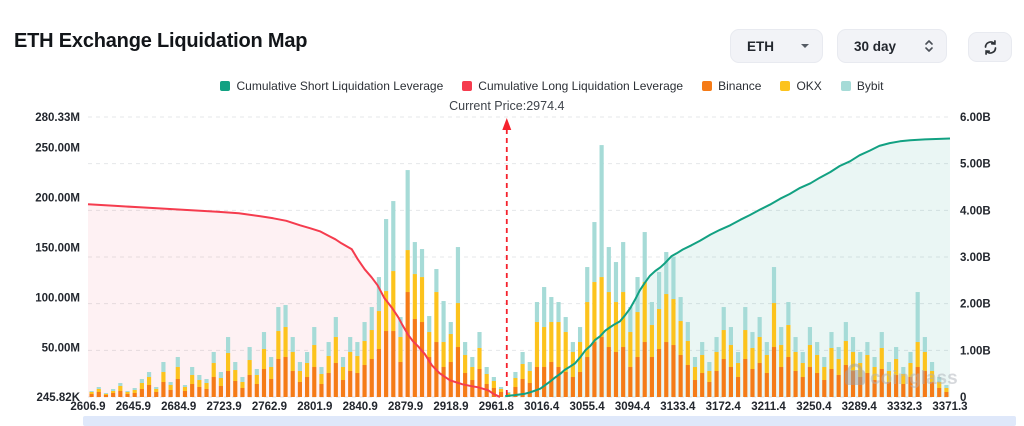 The image size is (1024, 426). What do you see at coordinates (975, 305) in the screenshot?
I see `right-axis-label: 2.00B` at bounding box center [975, 305].